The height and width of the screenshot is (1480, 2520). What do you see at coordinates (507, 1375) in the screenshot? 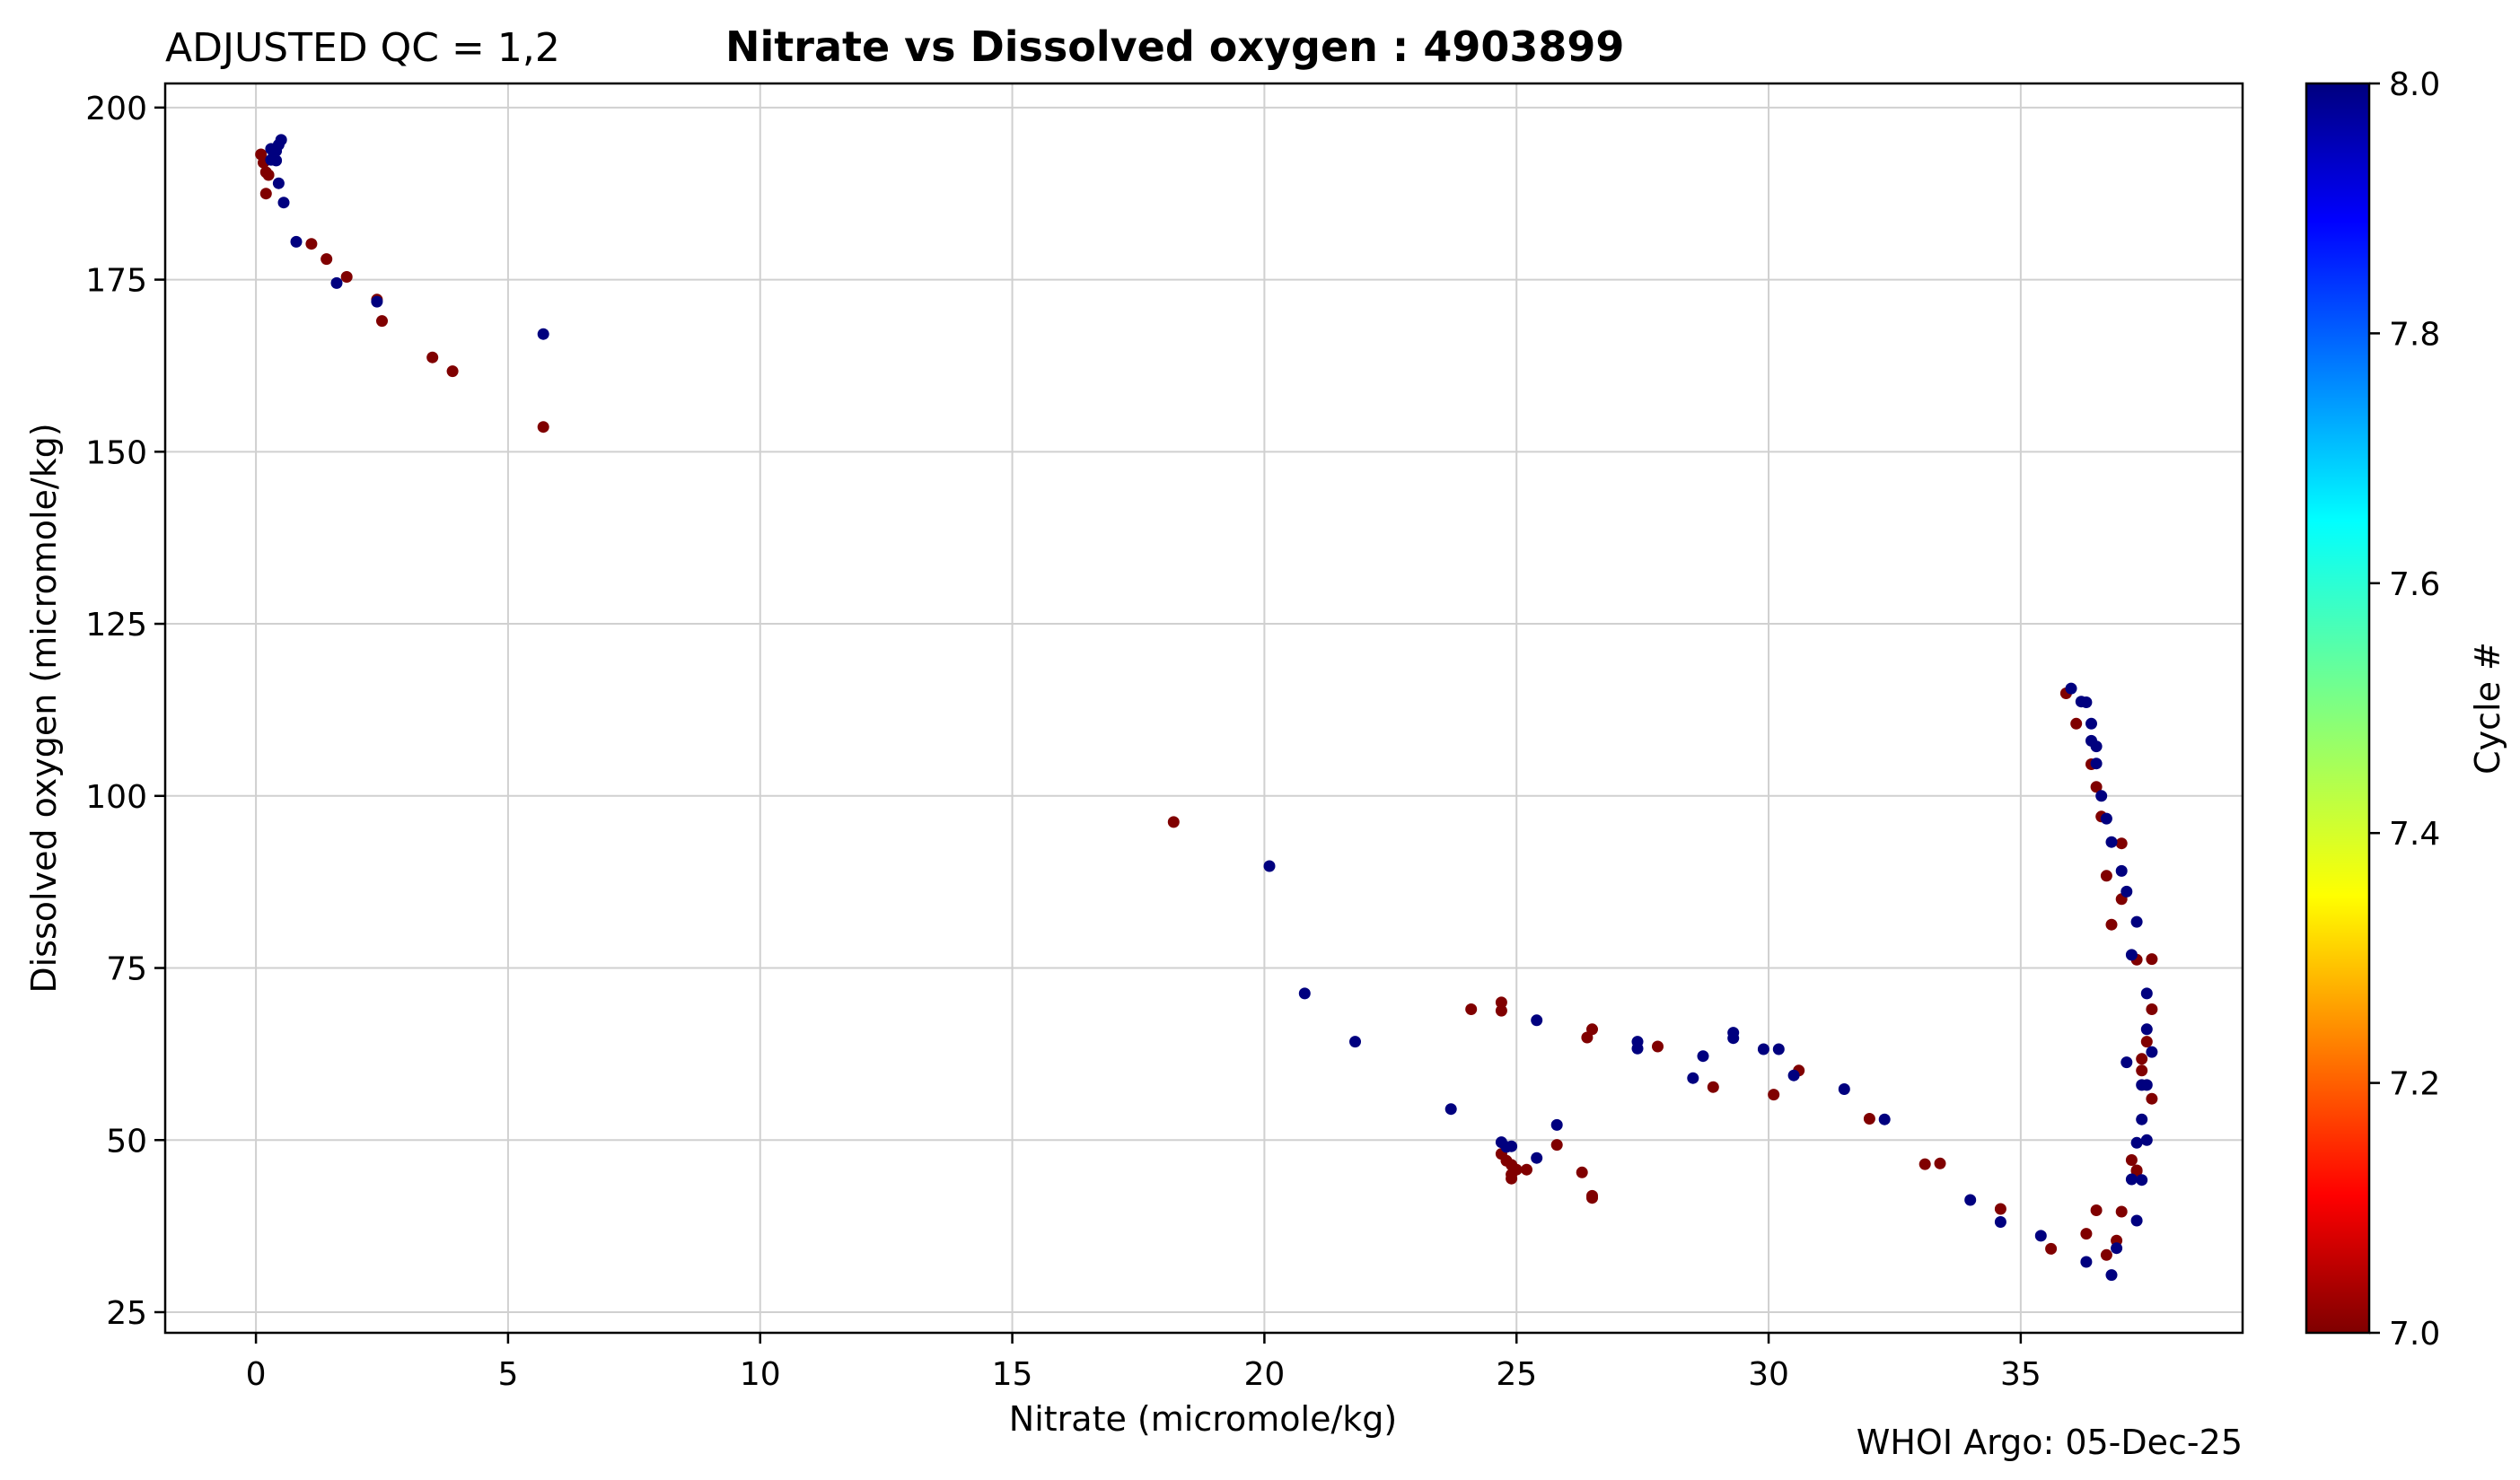
I see `x-tick-label: 5` at bounding box center [507, 1375].